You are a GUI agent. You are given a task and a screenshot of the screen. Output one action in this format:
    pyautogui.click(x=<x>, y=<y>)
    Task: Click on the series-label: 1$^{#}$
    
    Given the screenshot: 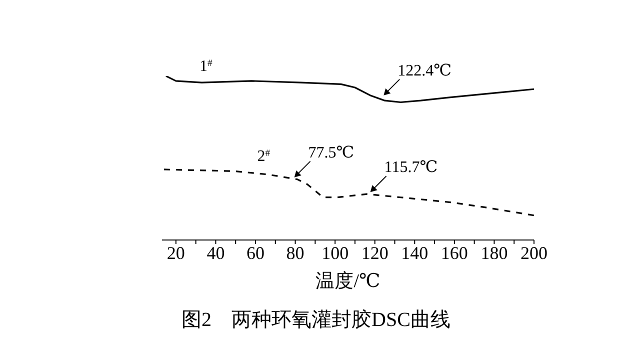 What is the action you would take?
    pyautogui.click(x=206, y=66)
    